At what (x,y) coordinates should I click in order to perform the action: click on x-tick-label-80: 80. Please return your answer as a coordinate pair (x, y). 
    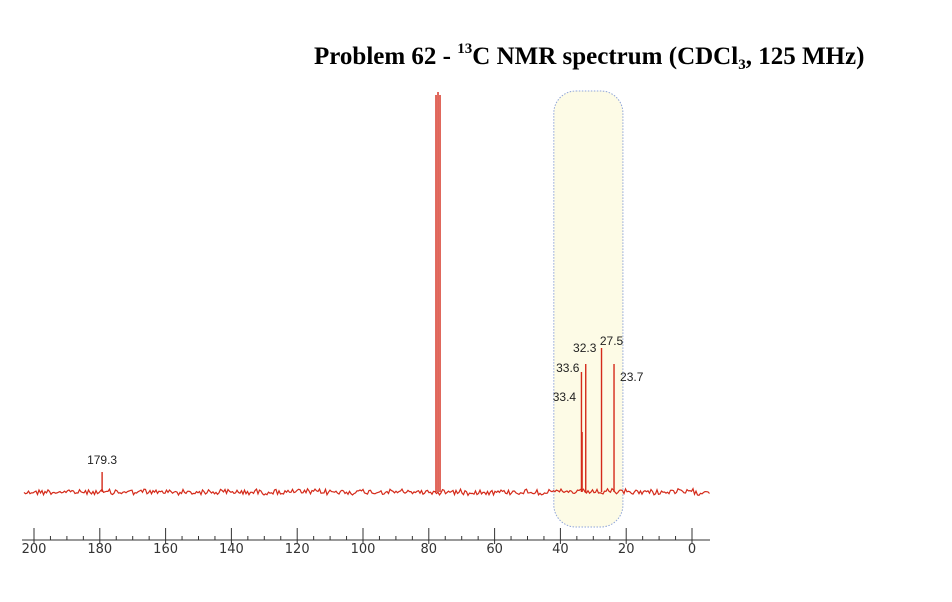
    Looking at the image, I should click on (429, 549).